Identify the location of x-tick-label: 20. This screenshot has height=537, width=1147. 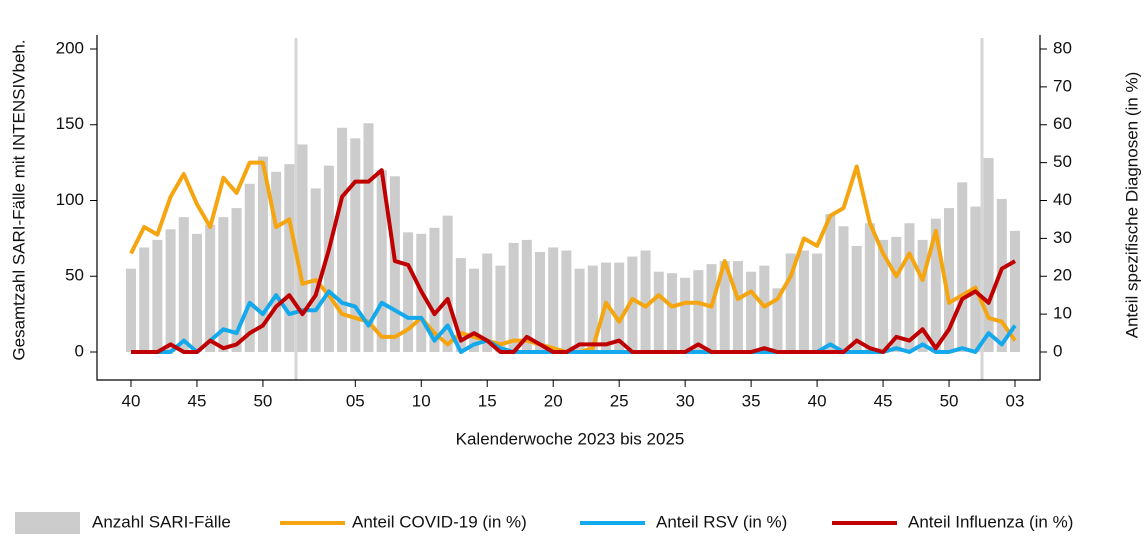
(553, 400).